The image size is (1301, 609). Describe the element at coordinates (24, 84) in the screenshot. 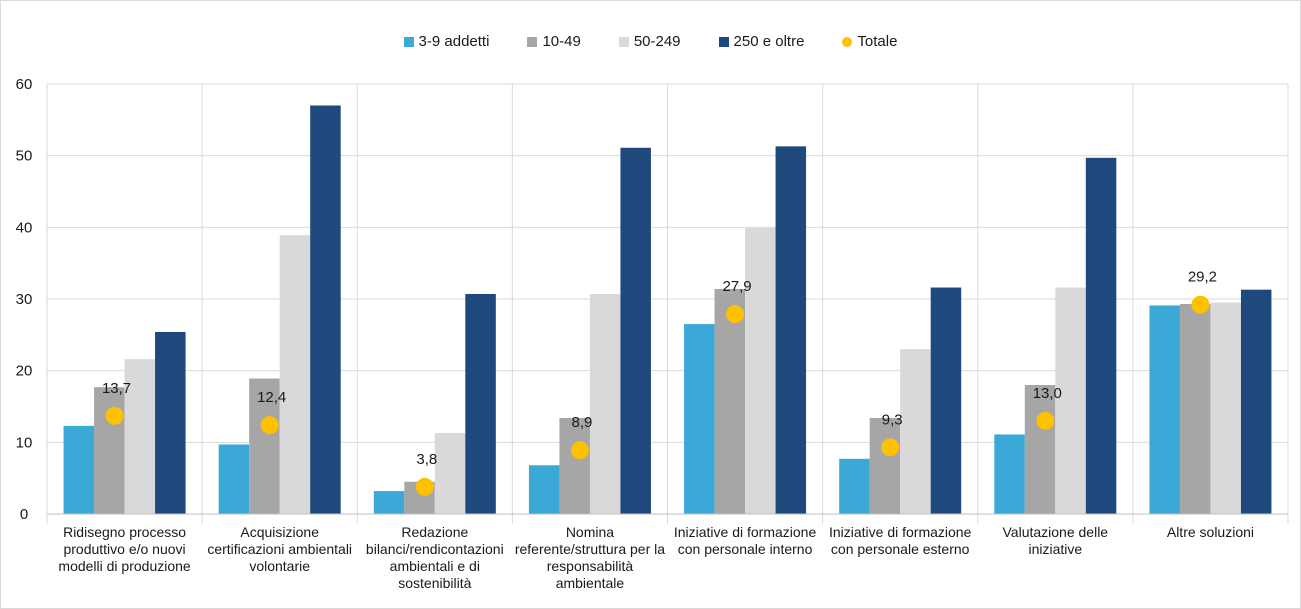

I see `y-tick-label: 60` at that location.